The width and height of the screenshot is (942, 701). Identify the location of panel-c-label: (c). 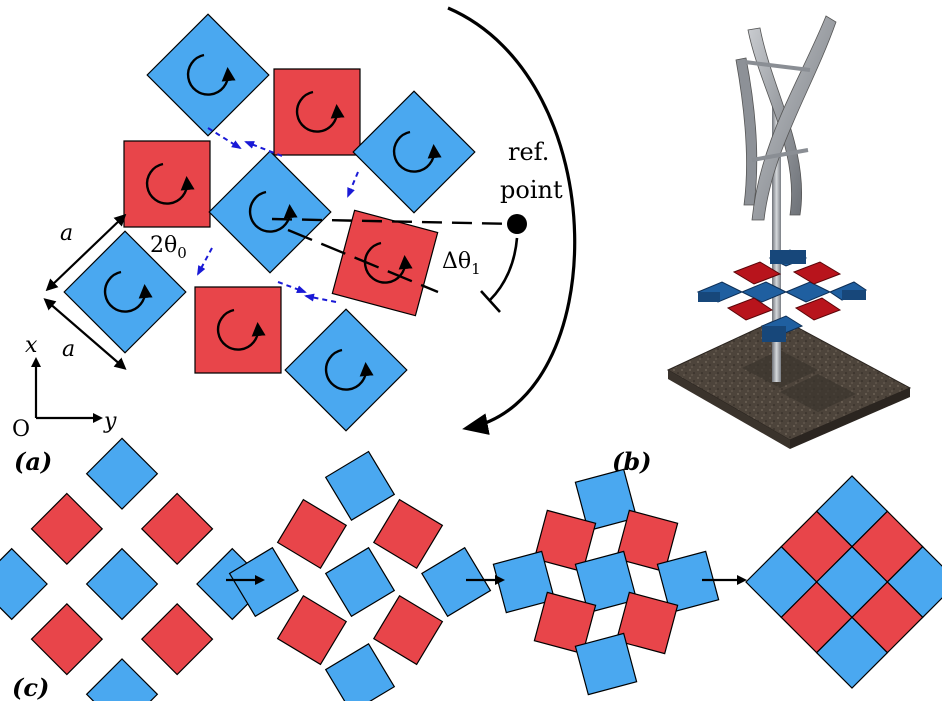
(30, 687).